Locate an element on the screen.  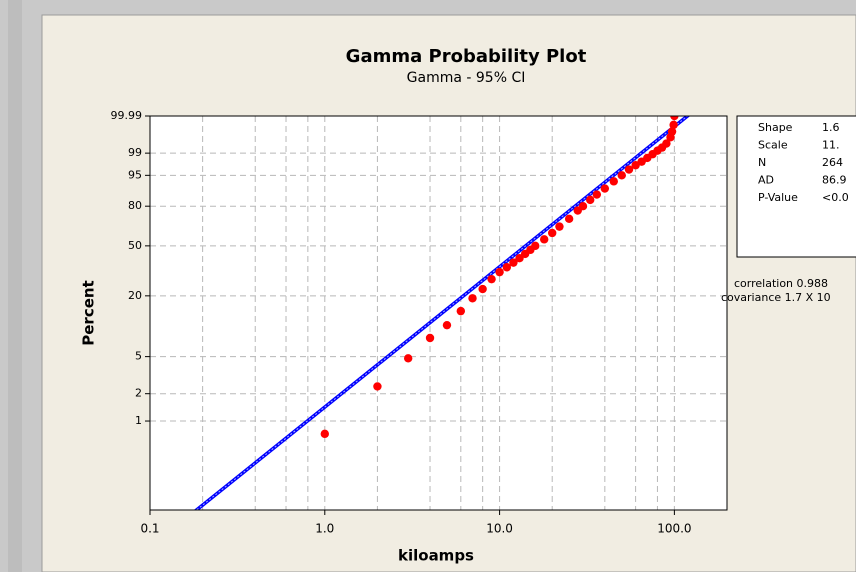
stat-name: N is located at coordinates (762, 162).